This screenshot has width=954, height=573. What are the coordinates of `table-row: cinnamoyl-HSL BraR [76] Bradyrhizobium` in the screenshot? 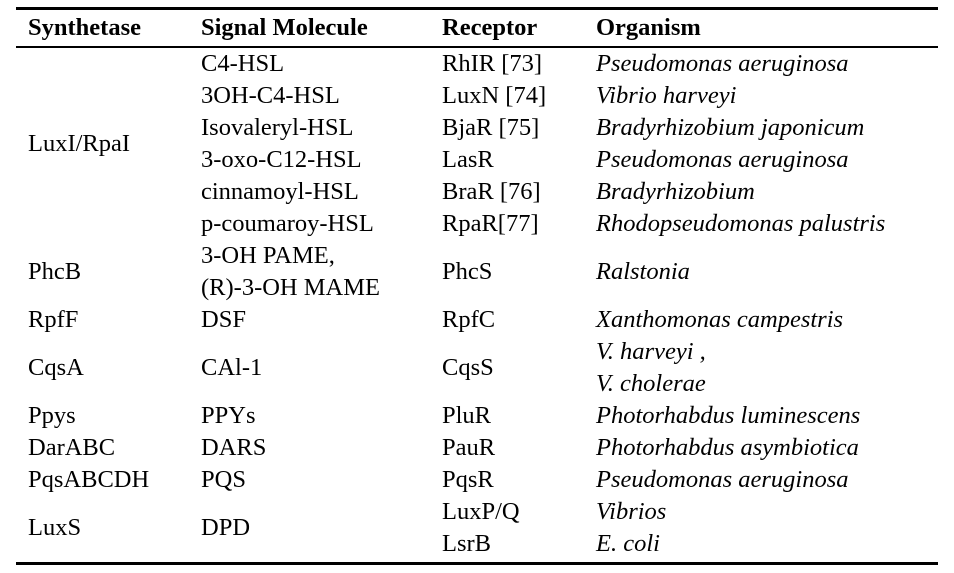 It's located at (477, 192).